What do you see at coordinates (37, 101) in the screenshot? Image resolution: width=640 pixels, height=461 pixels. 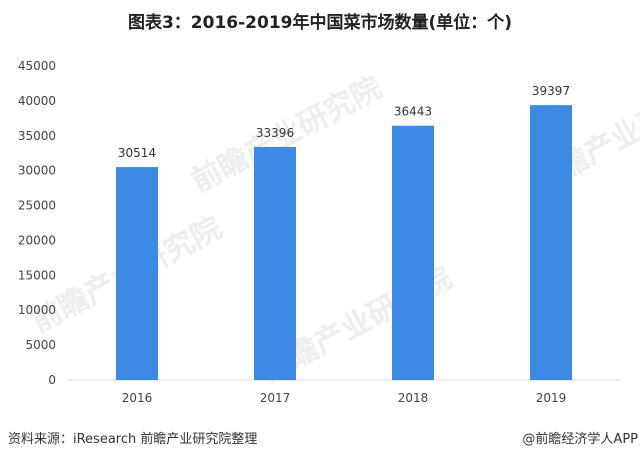 I see `y-tick-label: 40000` at bounding box center [37, 101].